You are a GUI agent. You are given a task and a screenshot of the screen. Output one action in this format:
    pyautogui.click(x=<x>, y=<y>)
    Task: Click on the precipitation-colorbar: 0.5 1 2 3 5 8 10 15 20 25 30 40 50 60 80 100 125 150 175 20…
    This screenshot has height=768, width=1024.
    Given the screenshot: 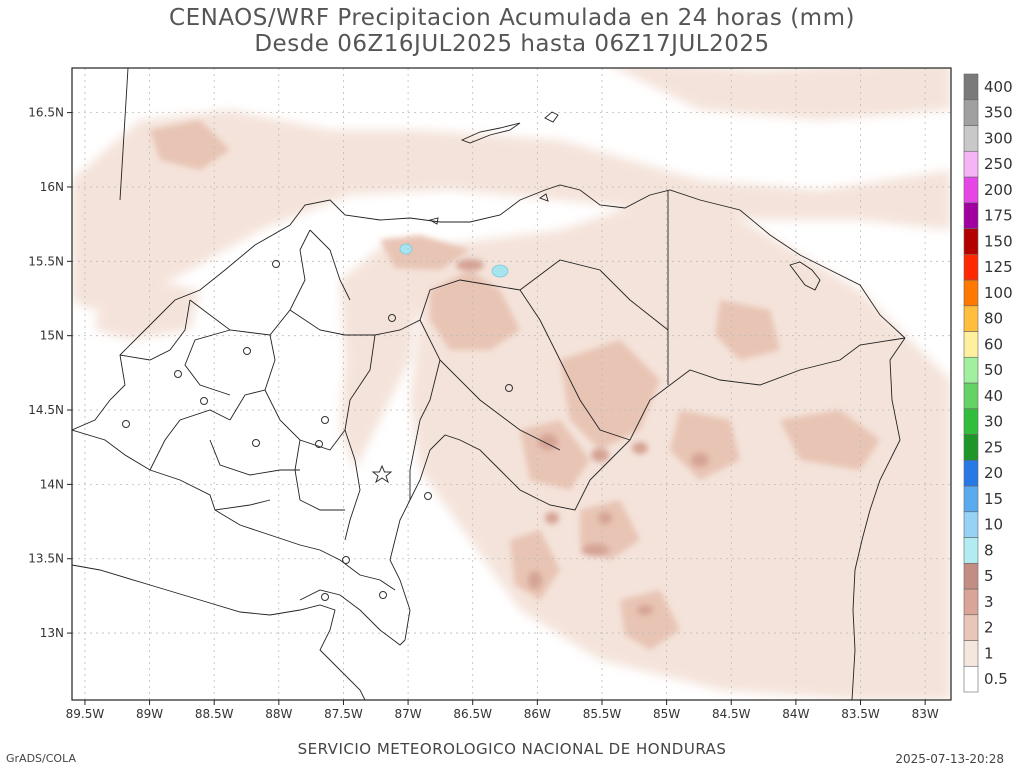 What is the action you would take?
    pyautogui.click(x=988, y=383)
    